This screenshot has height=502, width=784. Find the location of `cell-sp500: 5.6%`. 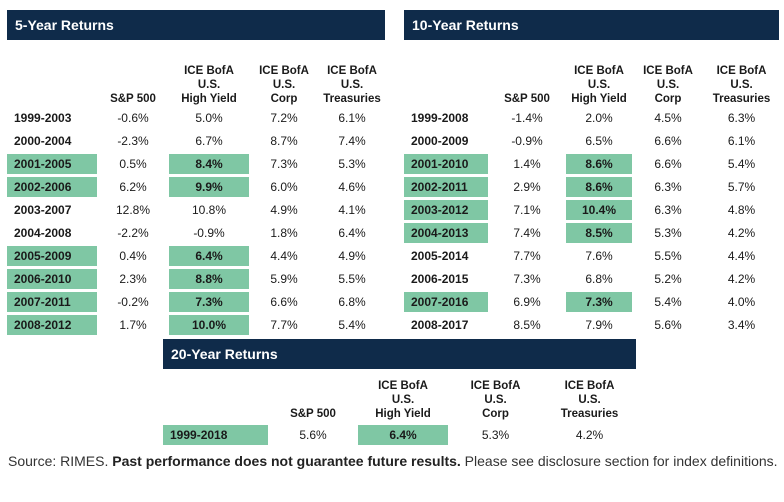

cell-sp500: 5.6% is located at coordinates (313, 435).